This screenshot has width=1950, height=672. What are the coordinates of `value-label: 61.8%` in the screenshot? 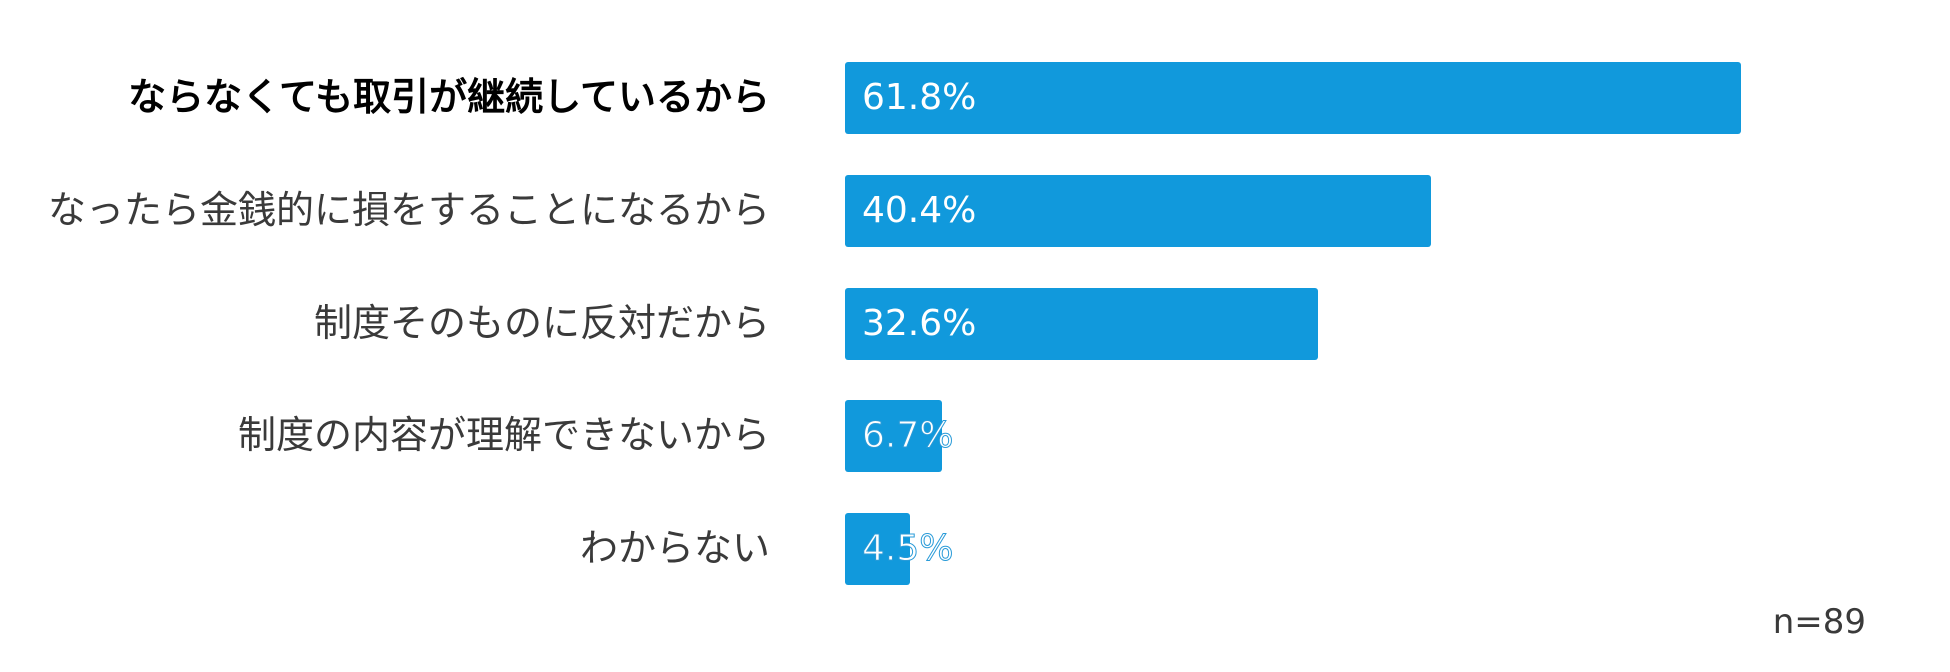 It's located at (919, 97).